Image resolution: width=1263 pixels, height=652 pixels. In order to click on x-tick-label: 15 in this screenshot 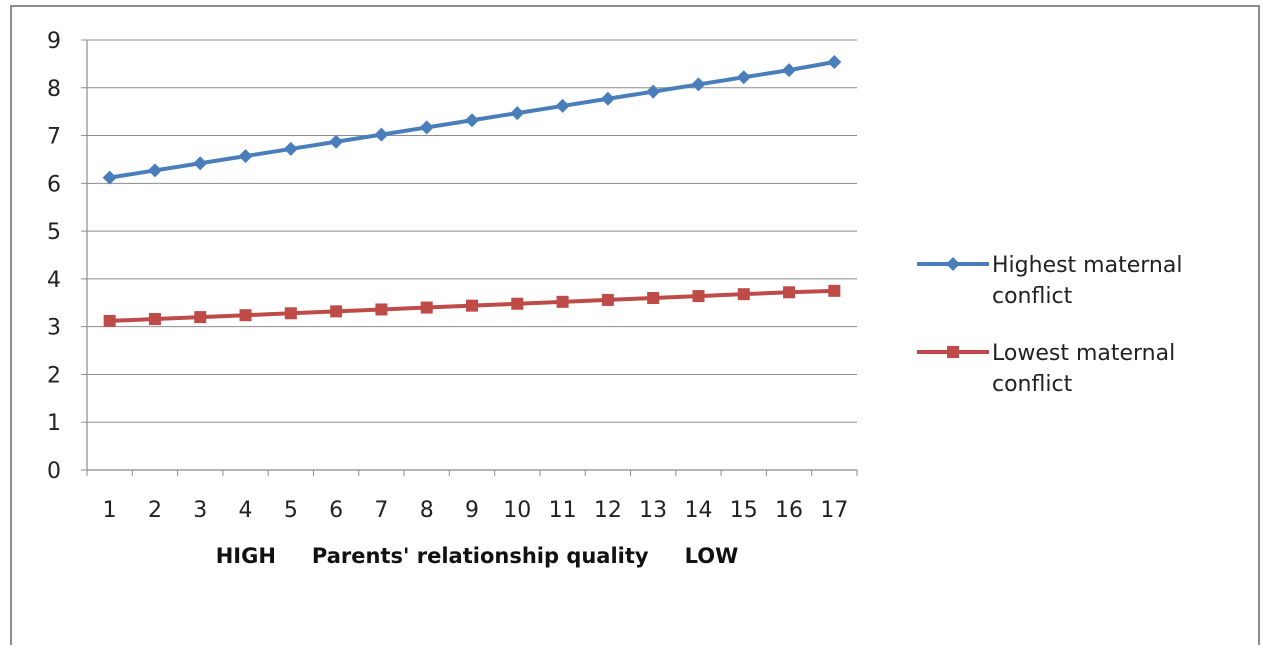, I will do `click(744, 510)`.